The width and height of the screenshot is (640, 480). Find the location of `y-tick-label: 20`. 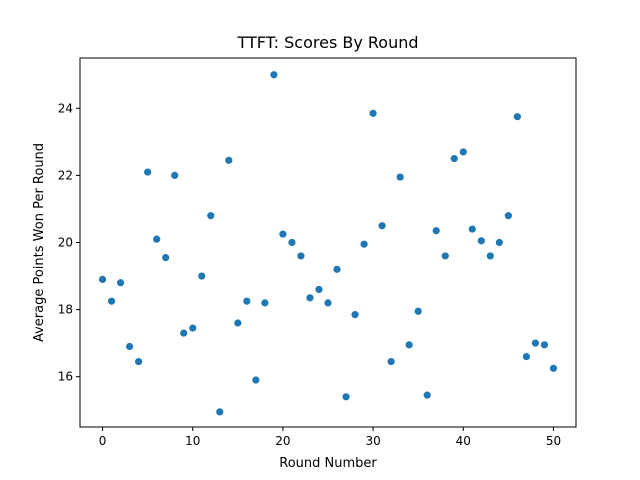

y-tick-label: 20 is located at coordinates (65, 243).